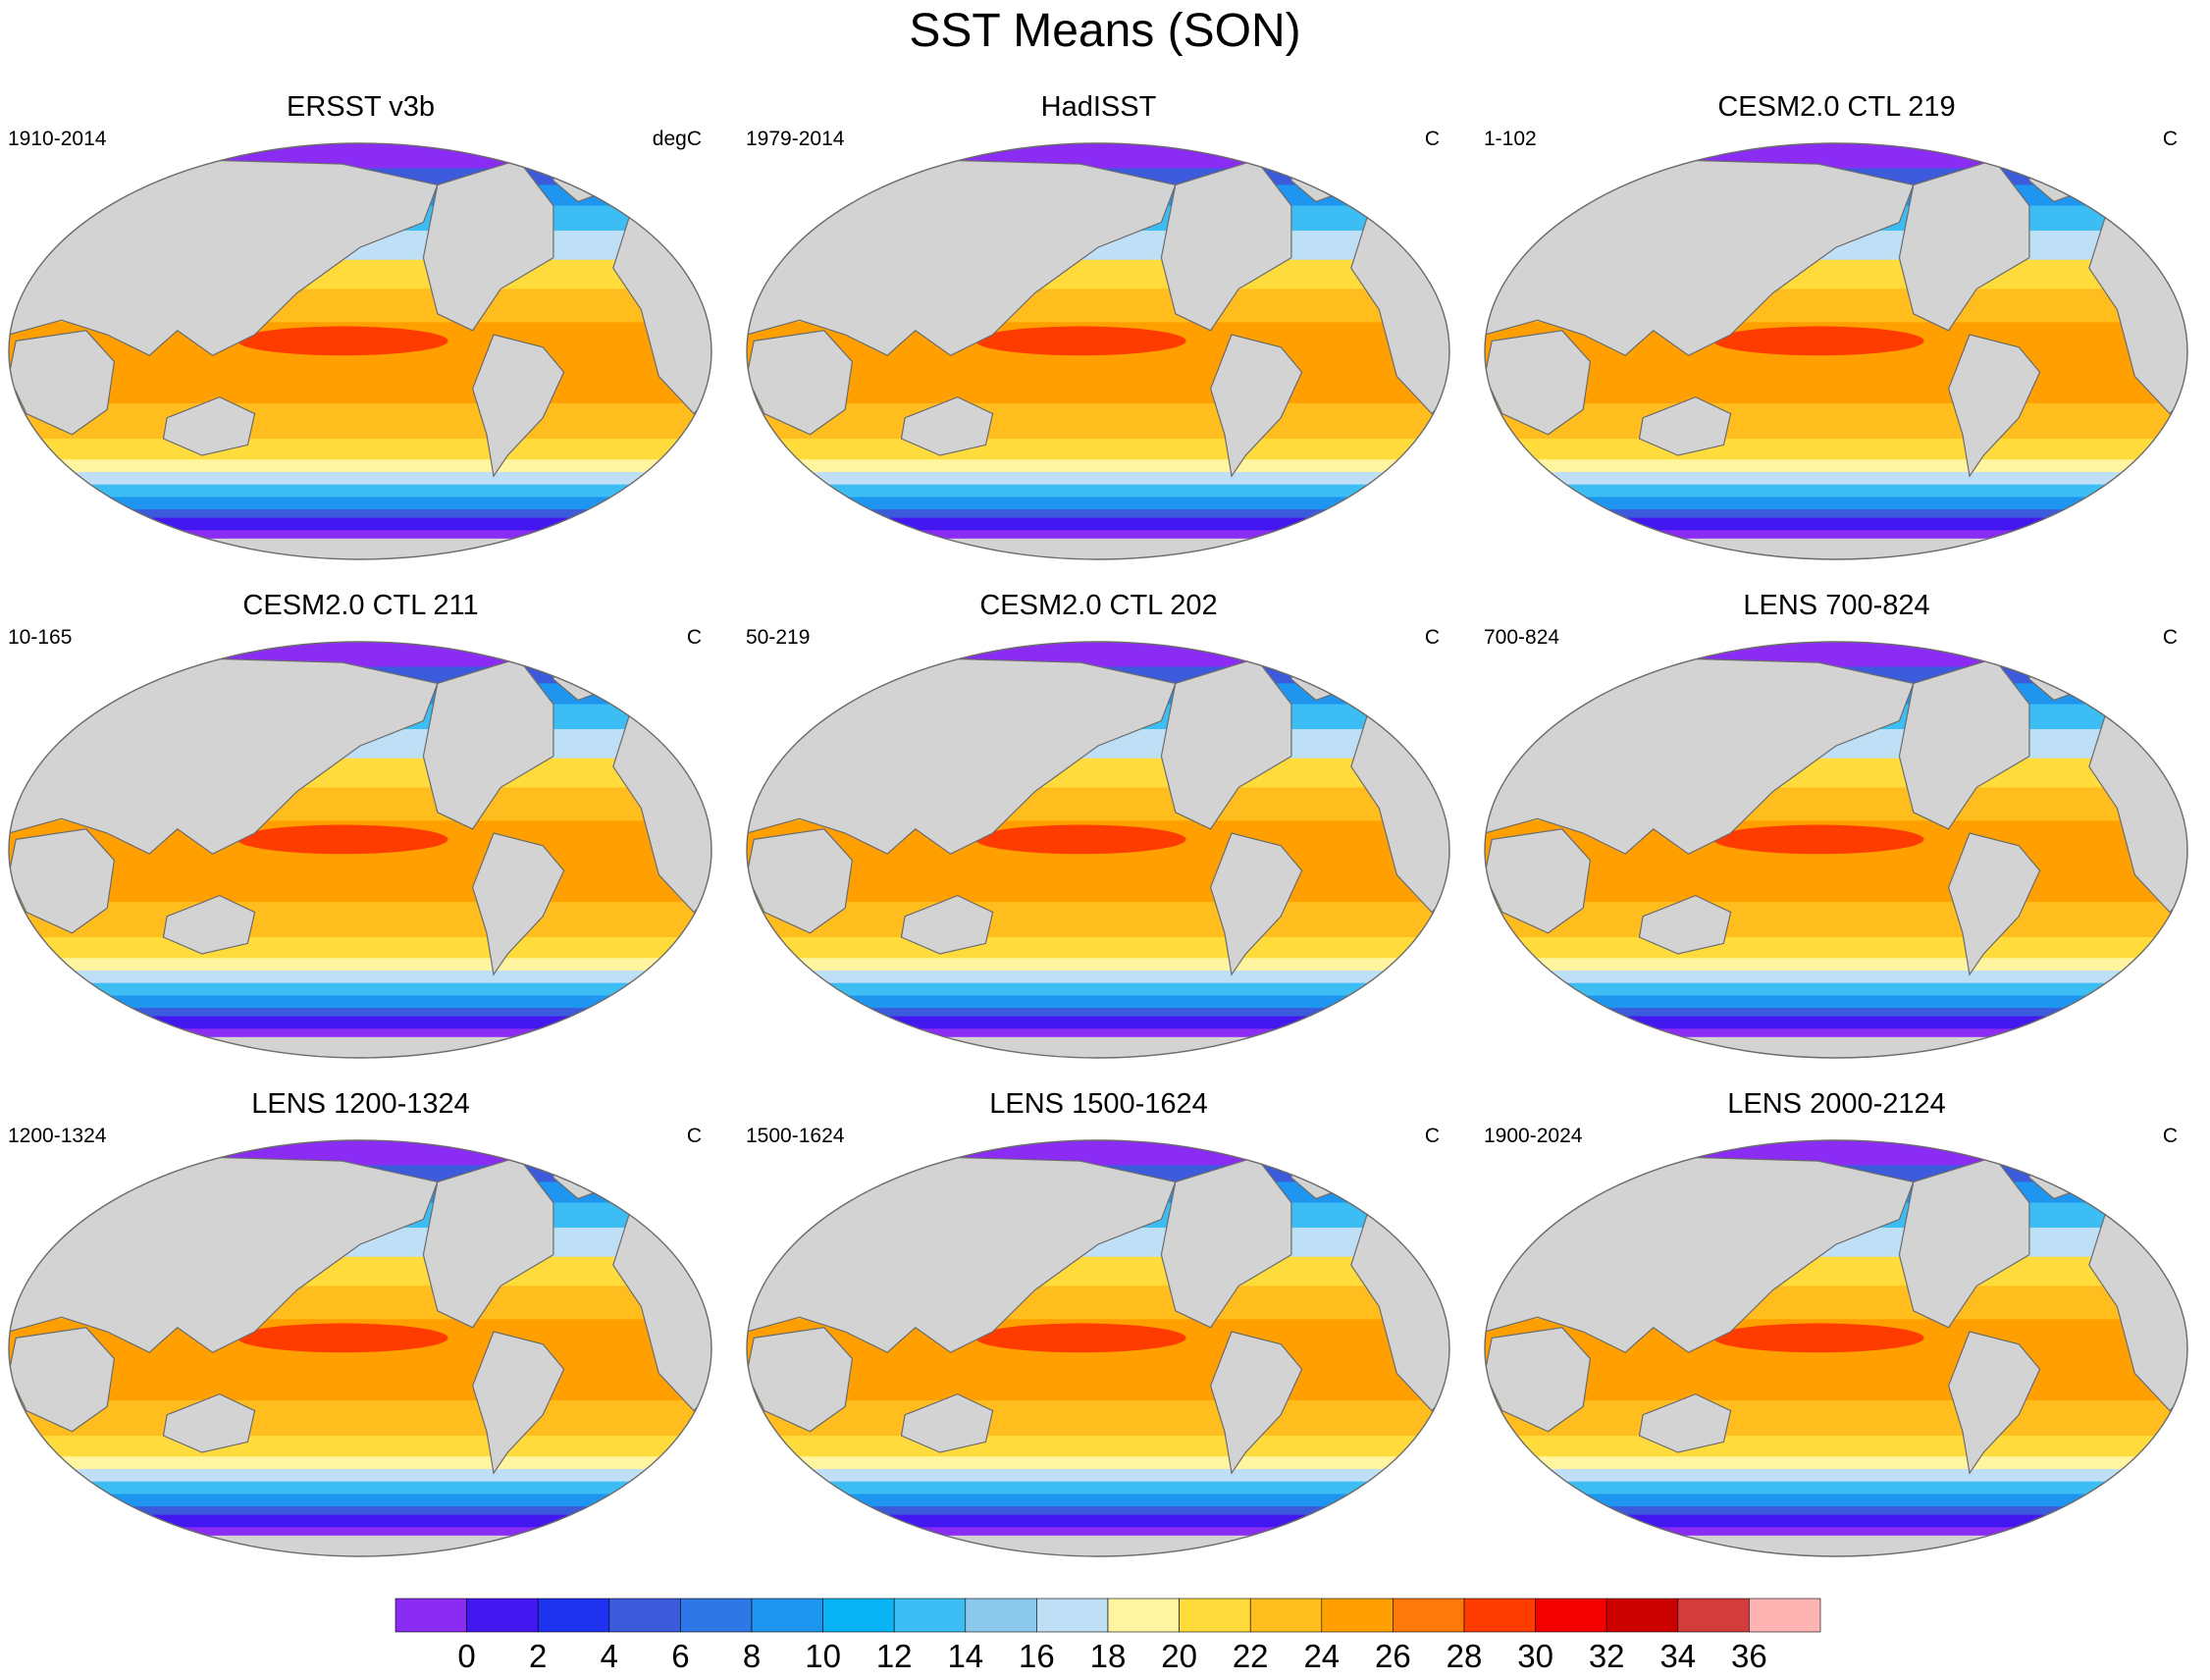  I want to click on panel-period-label: 700-824, so click(1522, 637).